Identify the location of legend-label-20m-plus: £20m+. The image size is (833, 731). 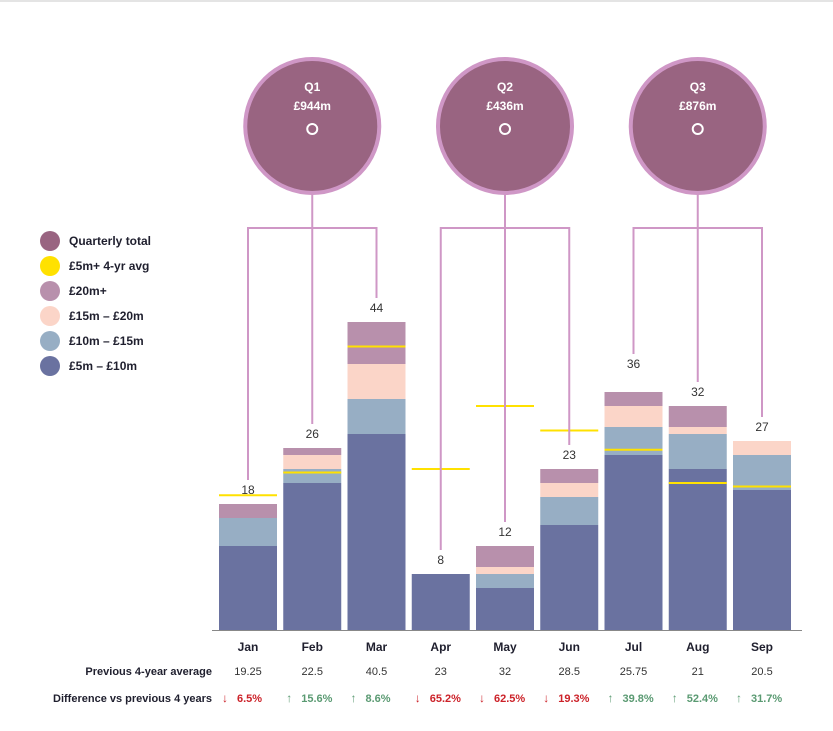
(88, 290).